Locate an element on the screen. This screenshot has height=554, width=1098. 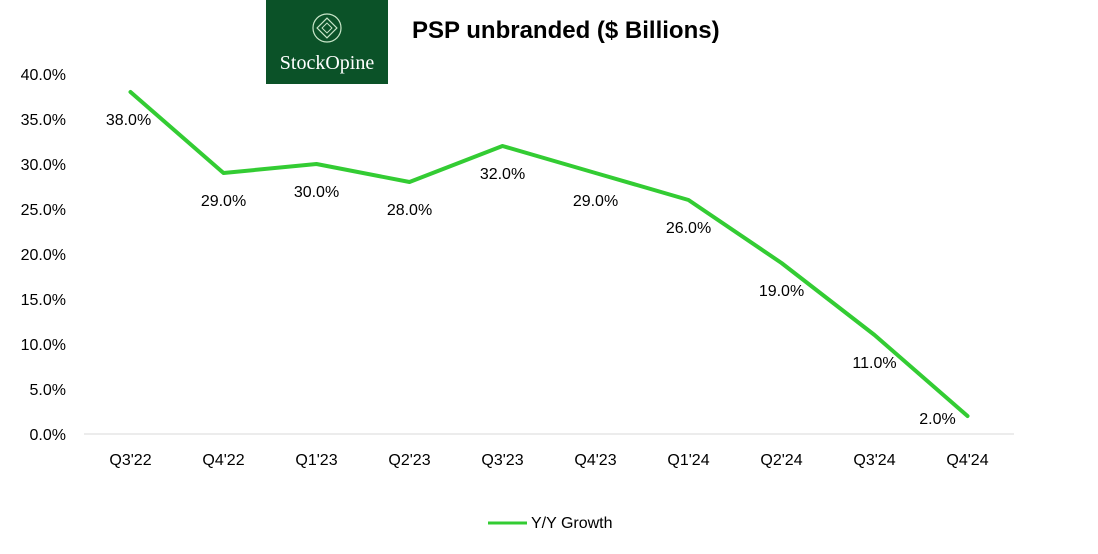
y-tick-label: 25.0% is located at coordinates (43, 210).